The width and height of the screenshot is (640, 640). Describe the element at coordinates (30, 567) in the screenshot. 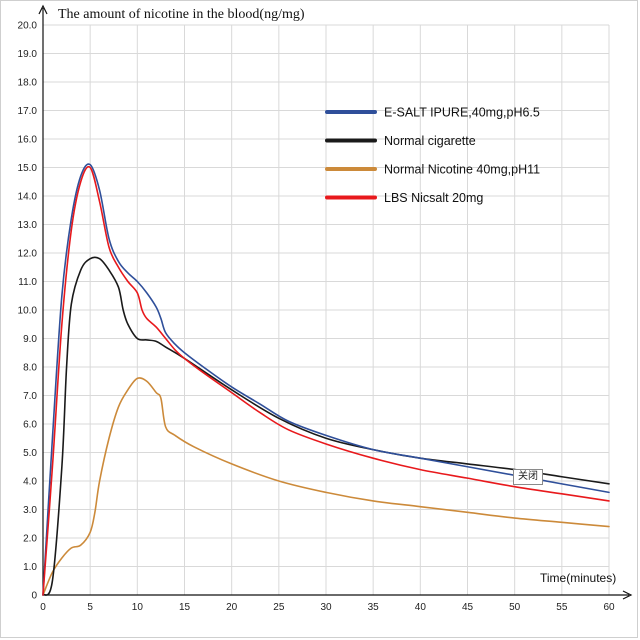

I see `y-tick-label: 1.0` at that location.